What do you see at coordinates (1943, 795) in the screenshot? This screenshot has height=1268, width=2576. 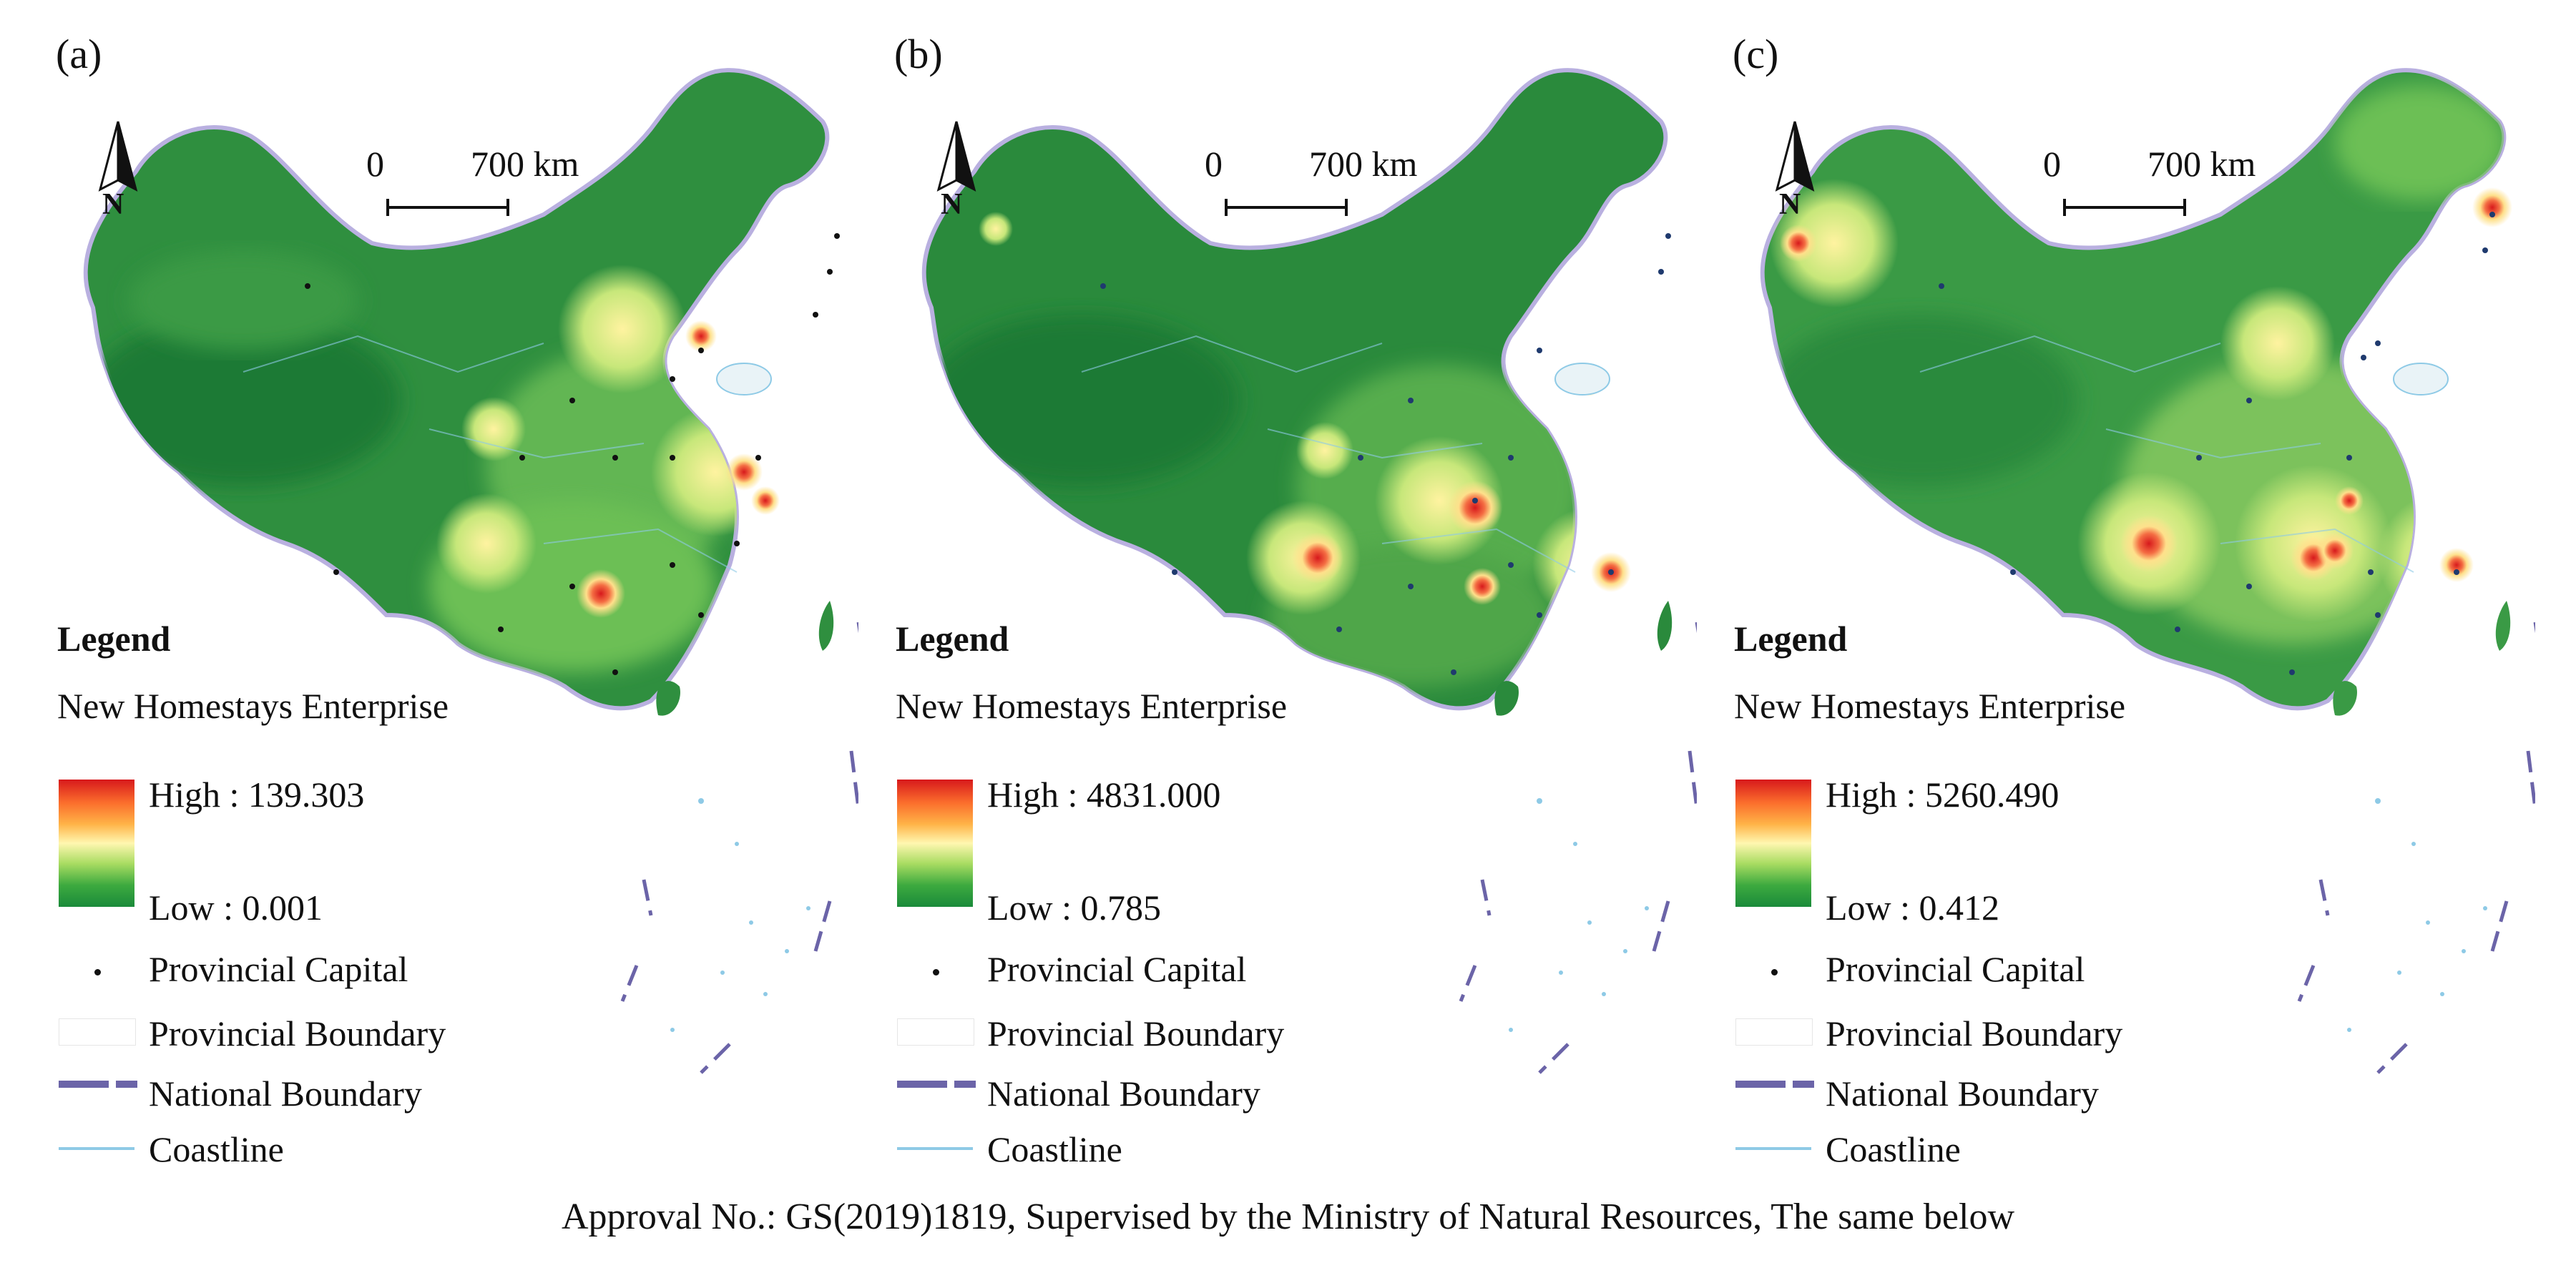 I see `legend-high-value: High : 5260.490` at bounding box center [1943, 795].